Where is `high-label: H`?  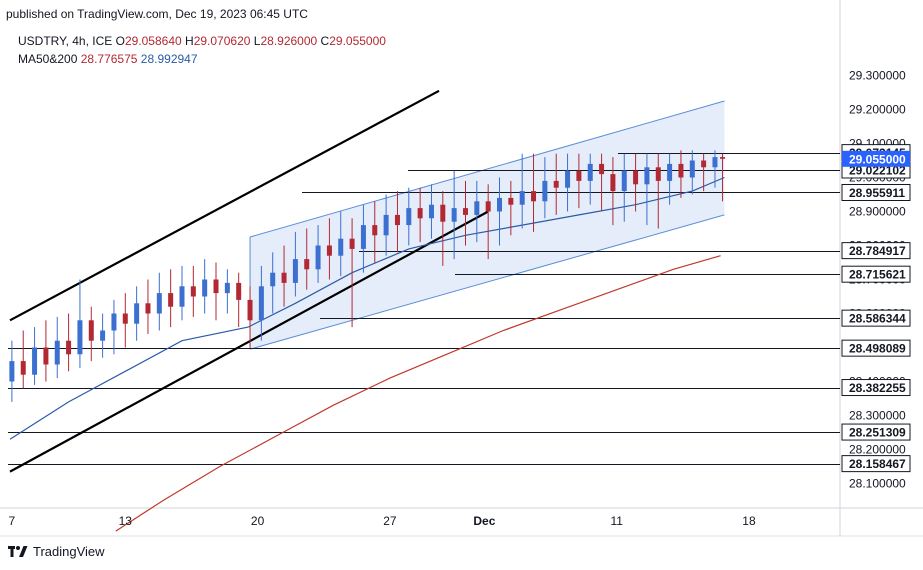 high-label: H is located at coordinates (189, 41).